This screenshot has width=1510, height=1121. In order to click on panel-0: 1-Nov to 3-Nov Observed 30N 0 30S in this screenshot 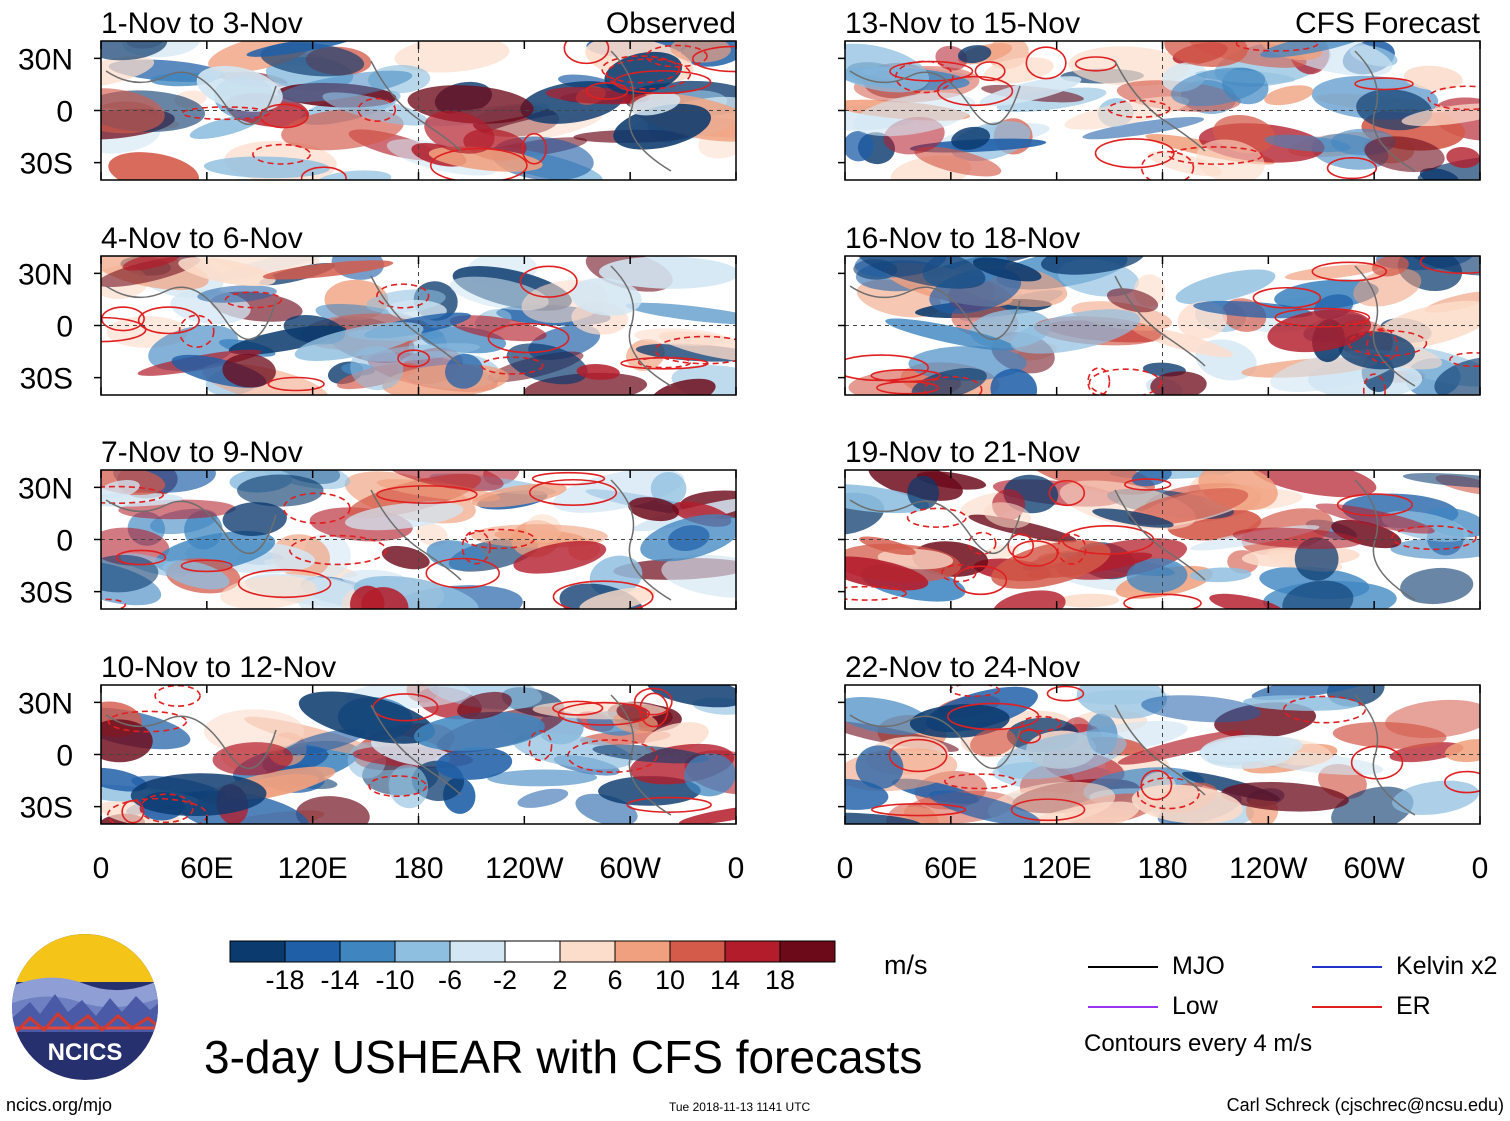, I will do `click(377, 94)`.